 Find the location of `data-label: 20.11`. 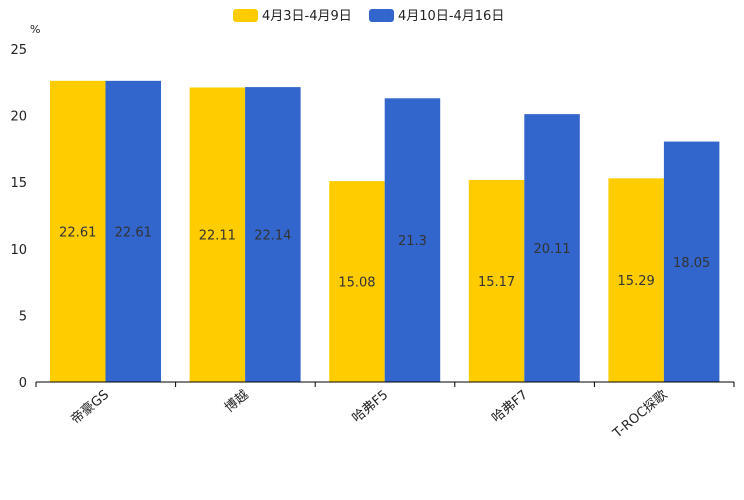

data-label: 20.11 is located at coordinates (551, 249).